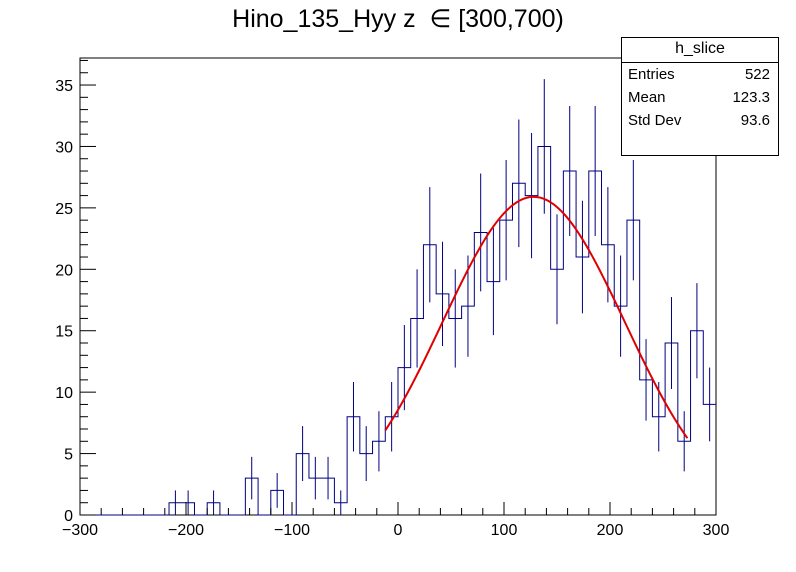 The height and width of the screenshot is (572, 796). Describe the element at coordinates (64, 147) in the screenshot. I see `y-tick-label: 30` at that location.